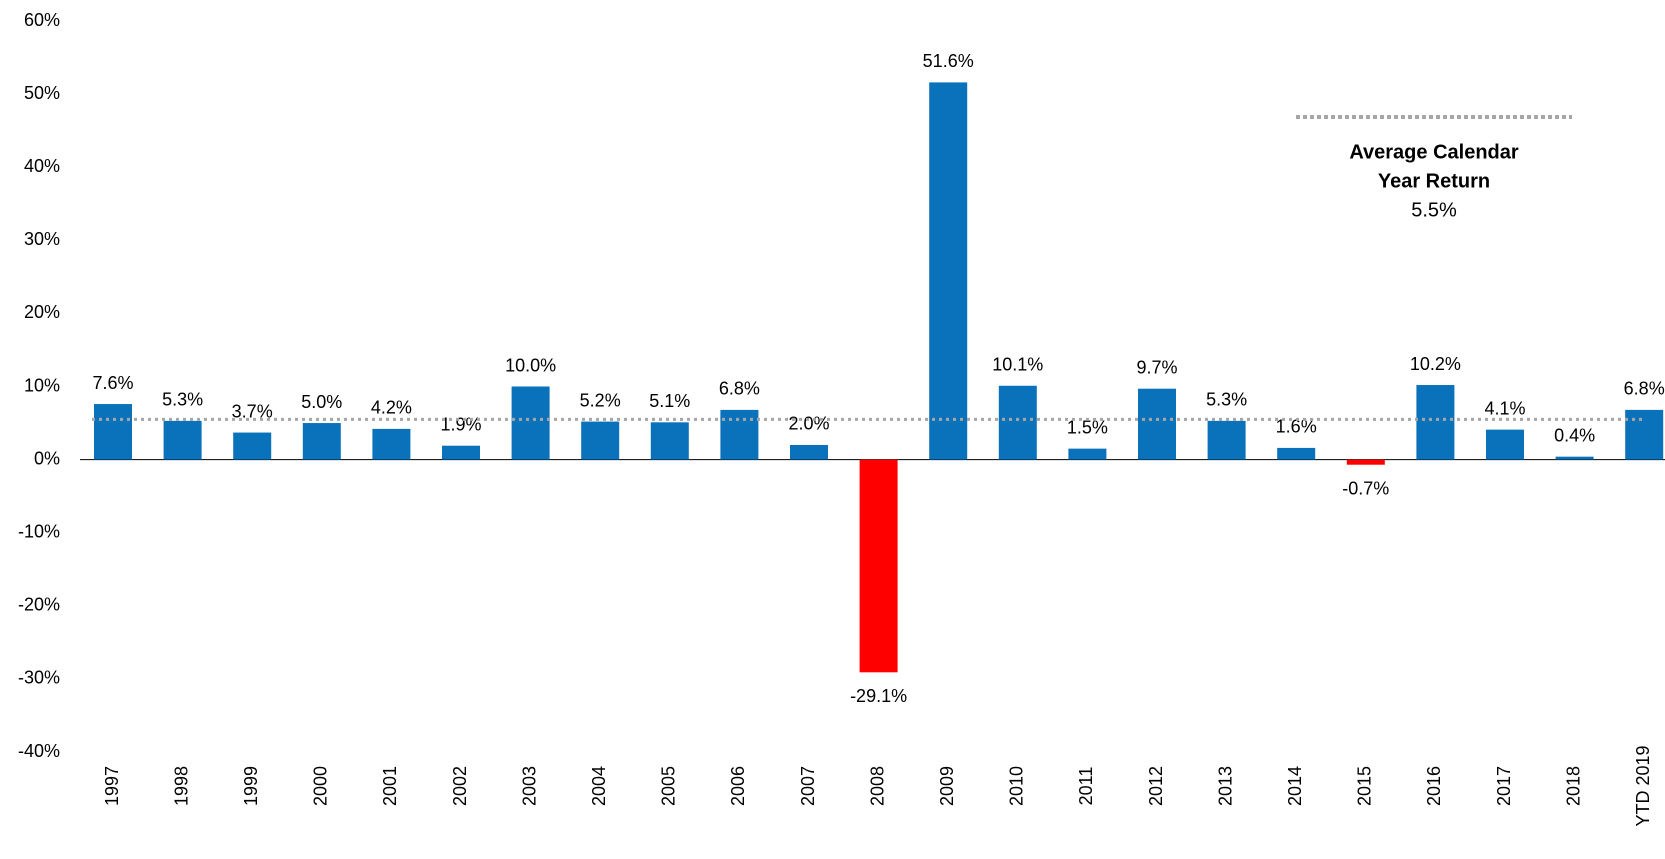  I want to click on x-tick-label: 2005, so click(669, 786).